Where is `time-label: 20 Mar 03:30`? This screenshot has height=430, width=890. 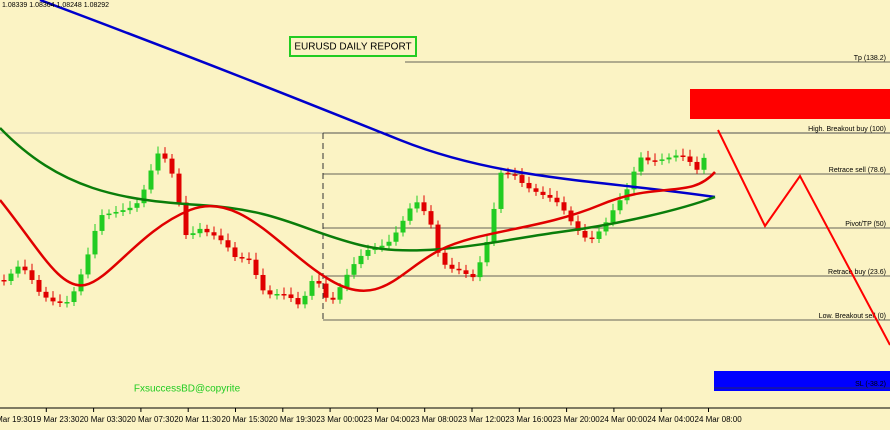
time-label: 20 Mar 03:30 is located at coordinates (104, 419).